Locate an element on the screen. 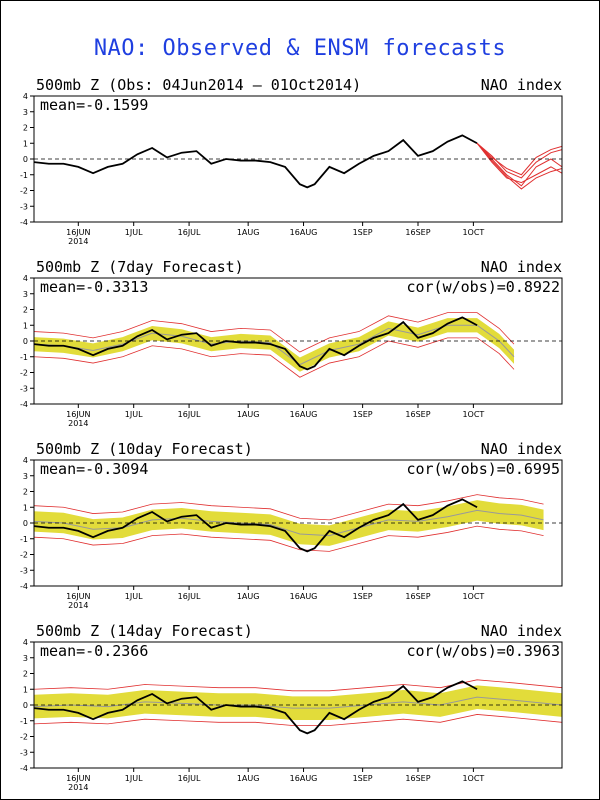  panel-title: 500mb Z (10day Forecast) is located at coordinates (144, 449).